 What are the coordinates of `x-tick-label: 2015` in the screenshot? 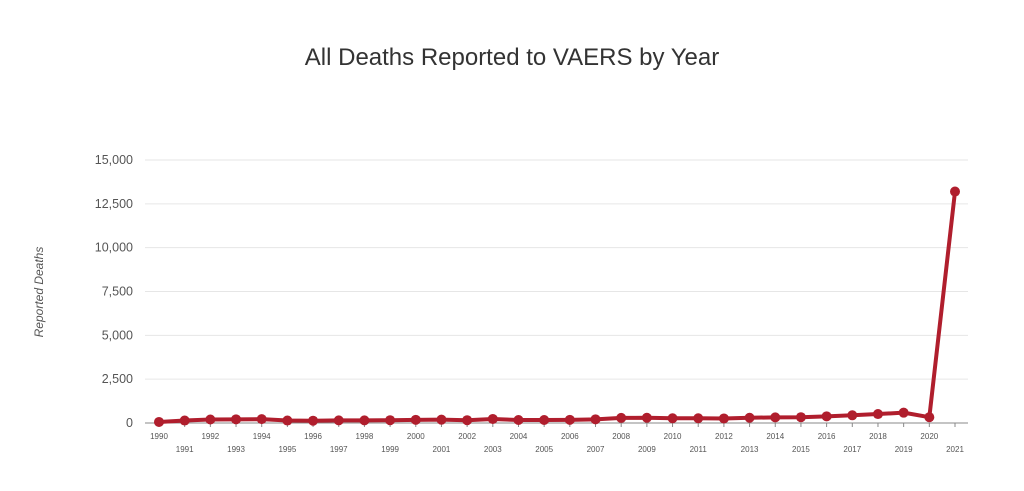 It's located at (801, 449).